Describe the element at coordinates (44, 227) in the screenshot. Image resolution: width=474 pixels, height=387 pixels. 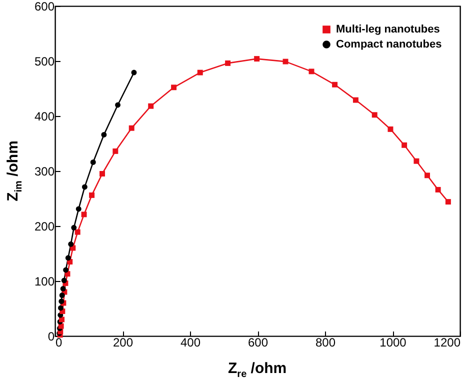
I see `y-tick-label: 200` at that location.